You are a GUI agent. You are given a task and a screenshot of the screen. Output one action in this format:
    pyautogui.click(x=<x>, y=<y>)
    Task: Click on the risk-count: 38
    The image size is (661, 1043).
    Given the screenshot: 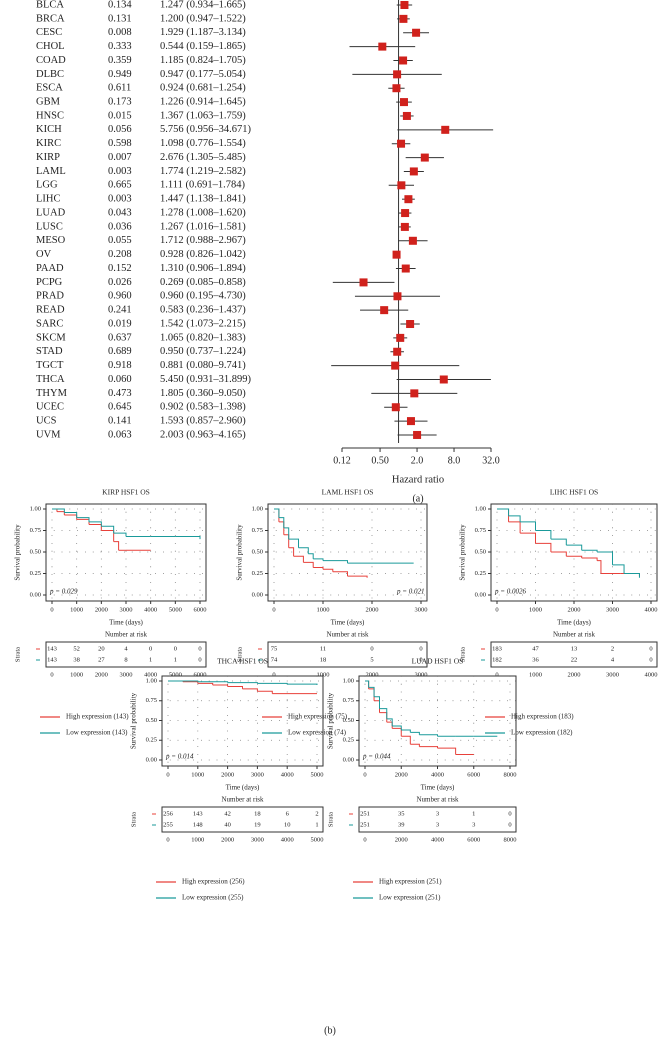 What is the action you would take?
    pyautogui.click(x=76, y=659)
    